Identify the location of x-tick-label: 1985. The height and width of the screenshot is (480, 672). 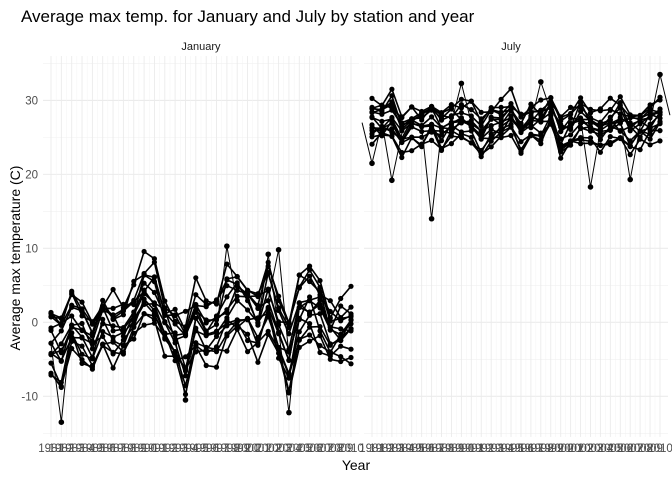
(412, 449).